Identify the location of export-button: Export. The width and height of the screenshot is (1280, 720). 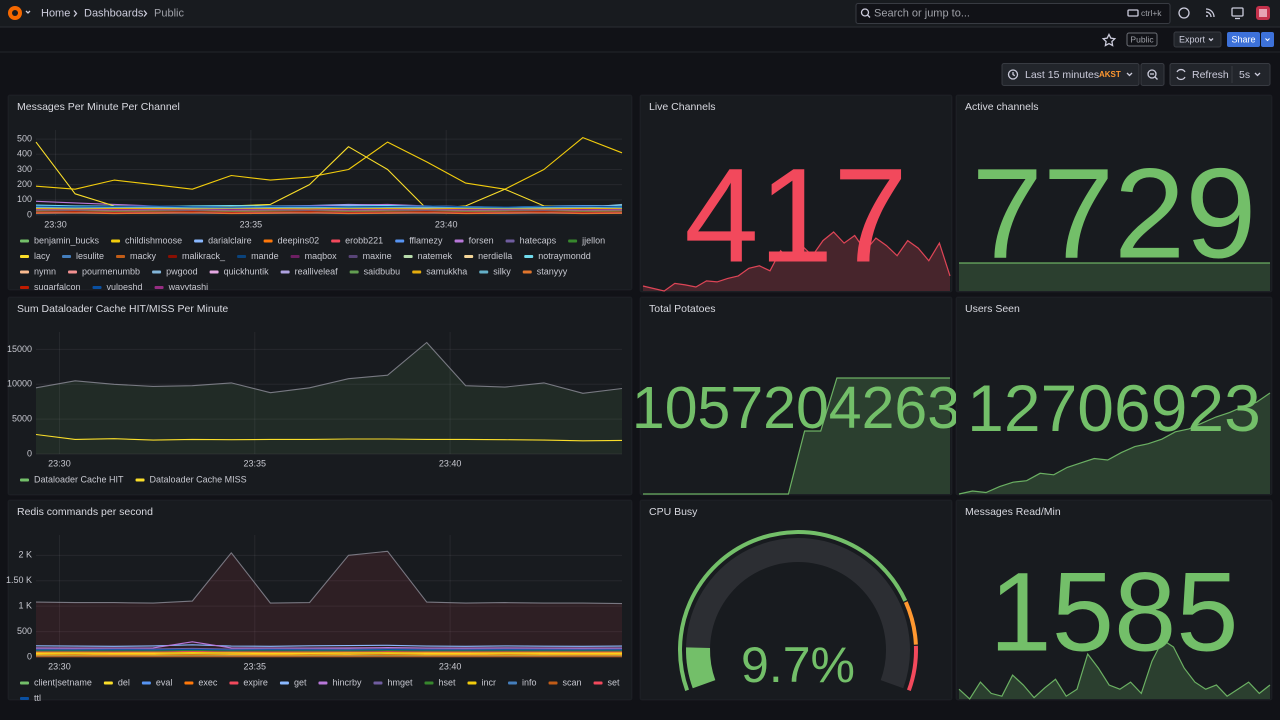
(1197, 39).